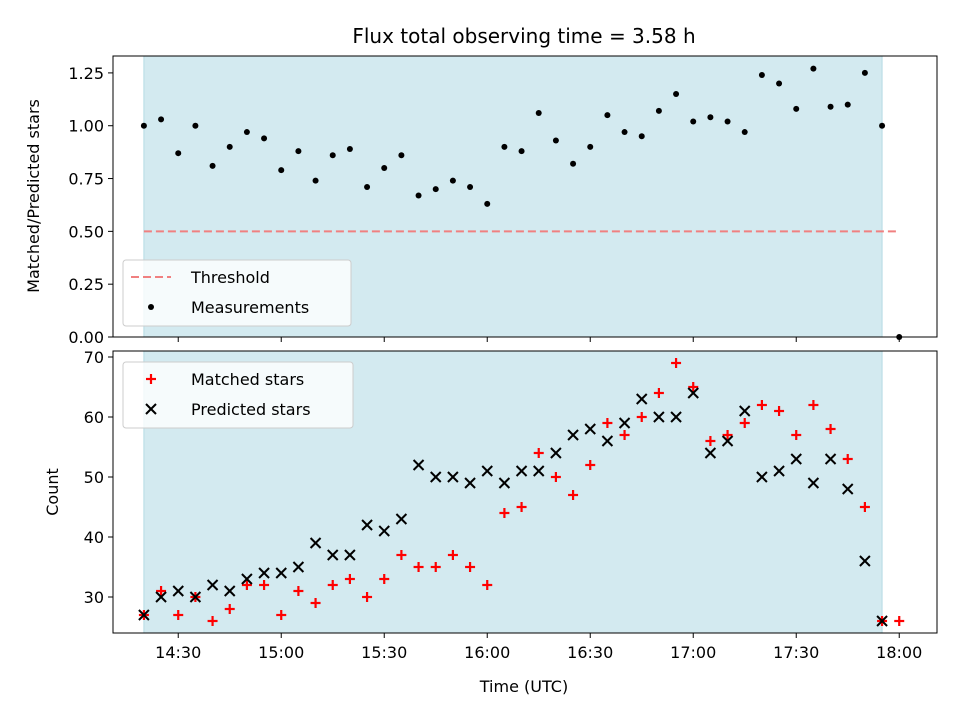  Describe the element at coordinates (251, 409) in the screenshot. I see `legend-predicted-label: Predicted stars` at that location.